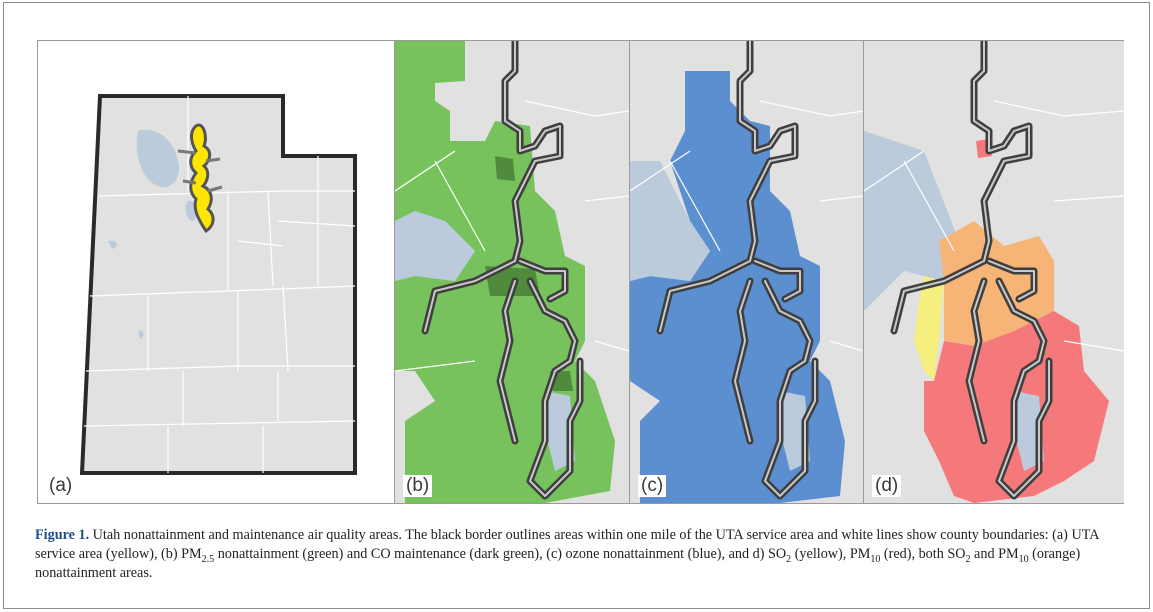 The width and height of the screenshot is (1153, 612). I want to click on caption-sub-2: 2, so click(789, 559).